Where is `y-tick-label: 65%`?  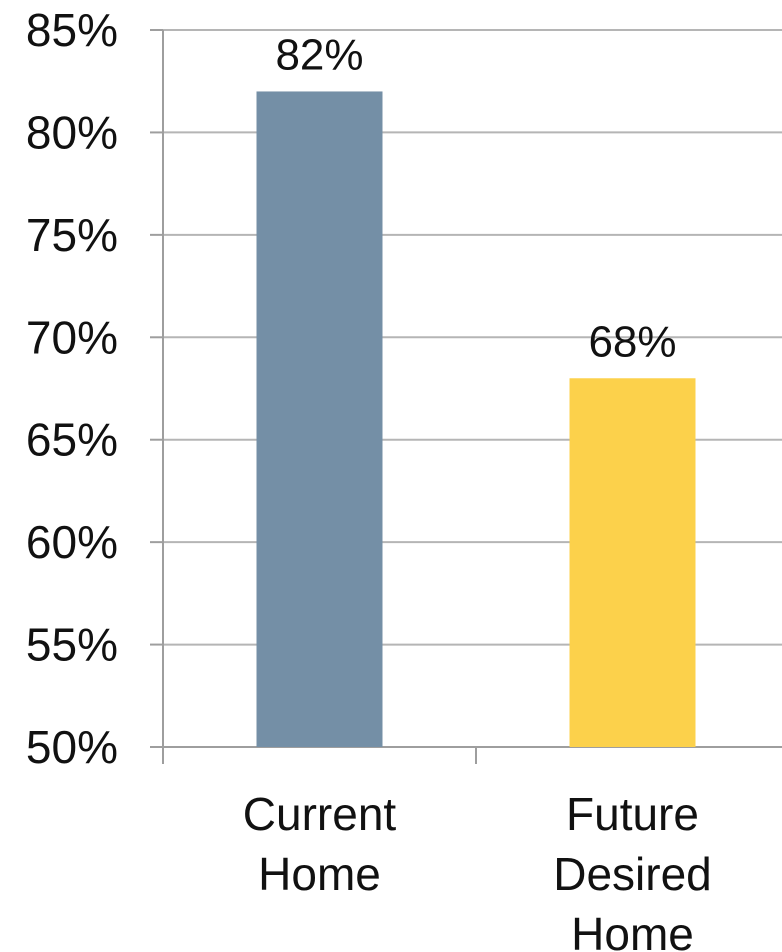
y-tick-label: 65% is located at coordinates (72, 440).